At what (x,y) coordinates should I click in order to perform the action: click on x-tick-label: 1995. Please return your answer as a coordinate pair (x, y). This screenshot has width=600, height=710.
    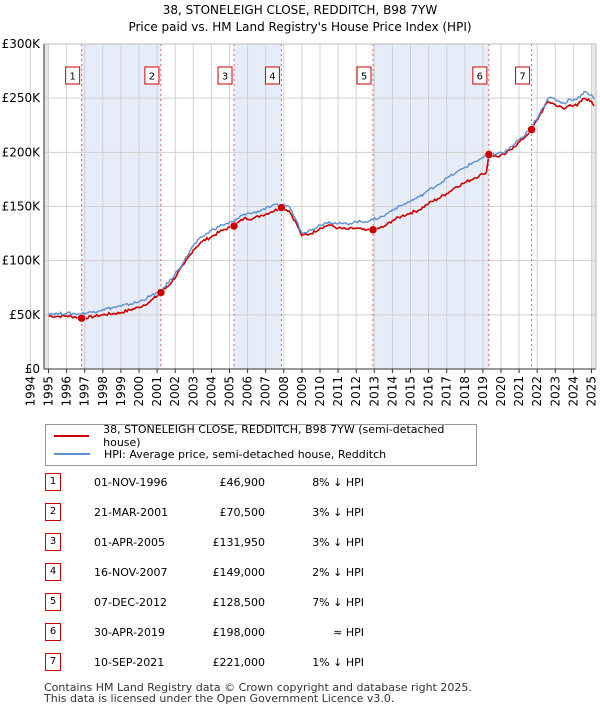
    Looking at the image, I should click on (49, 391).